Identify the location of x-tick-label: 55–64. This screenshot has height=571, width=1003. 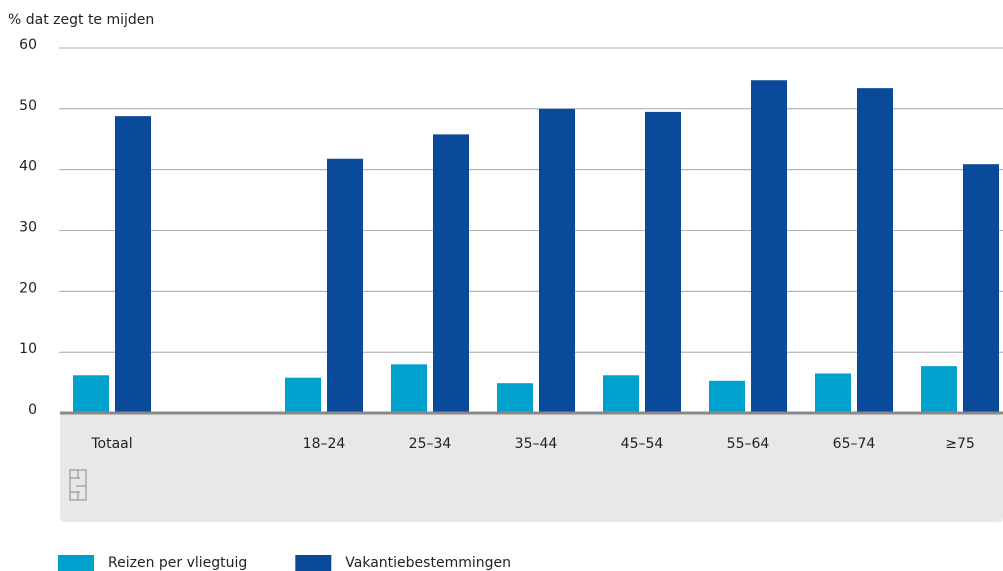
(748, 444).